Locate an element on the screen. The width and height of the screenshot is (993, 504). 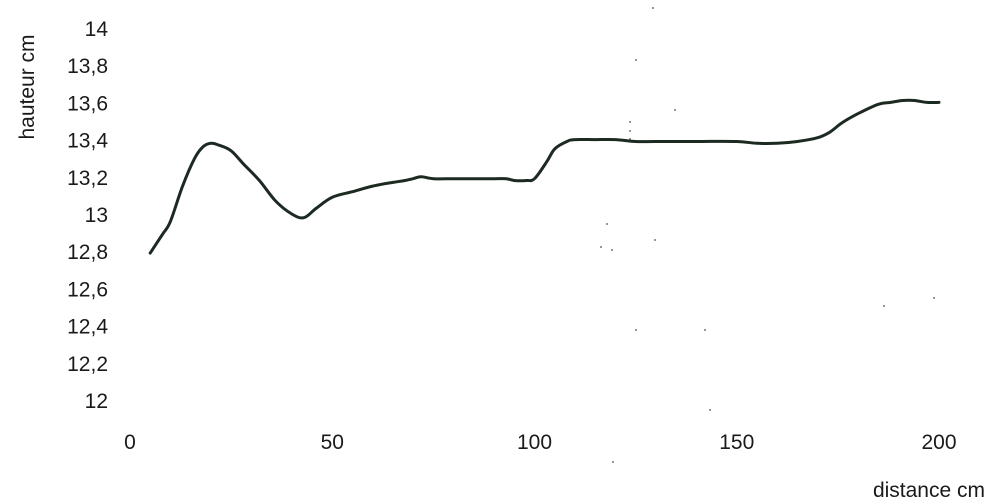
y-tick-label: 13,6 is located at coordinates (87, 103).